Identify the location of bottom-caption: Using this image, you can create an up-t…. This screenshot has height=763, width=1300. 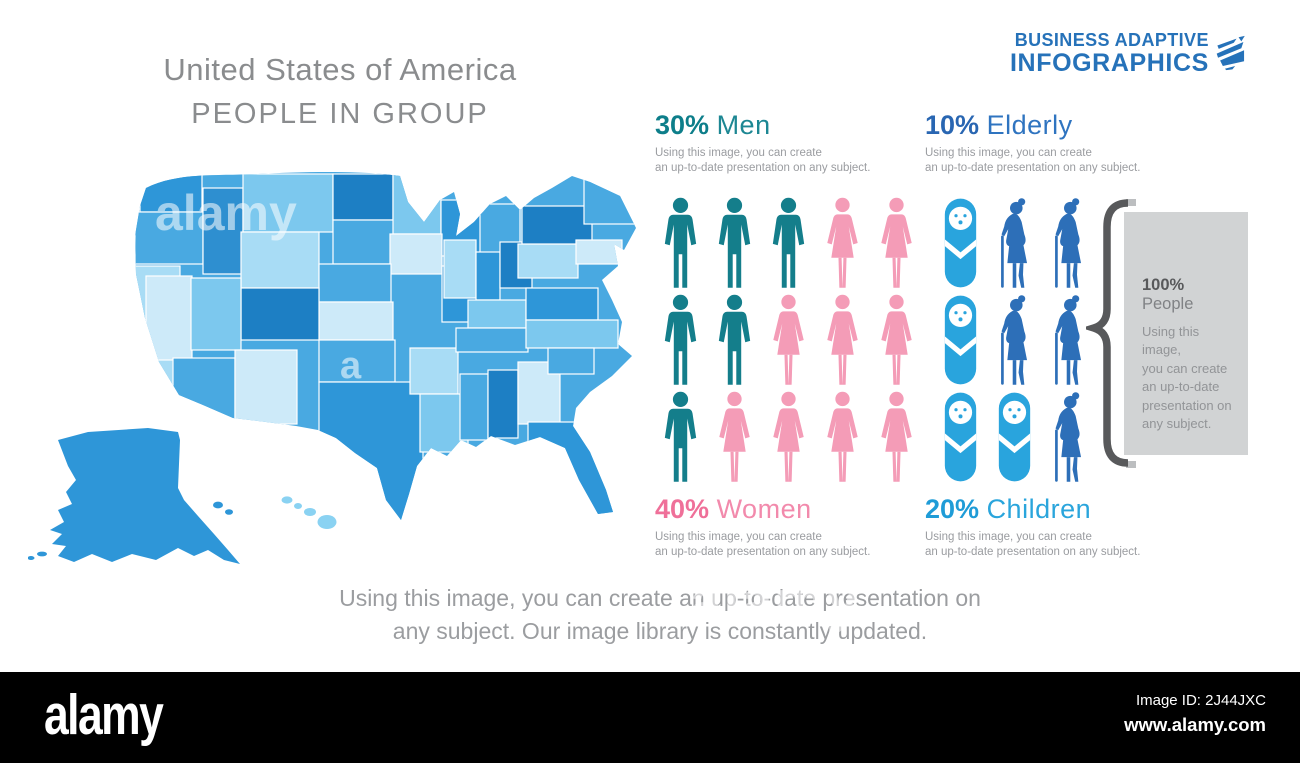
(660, 614).